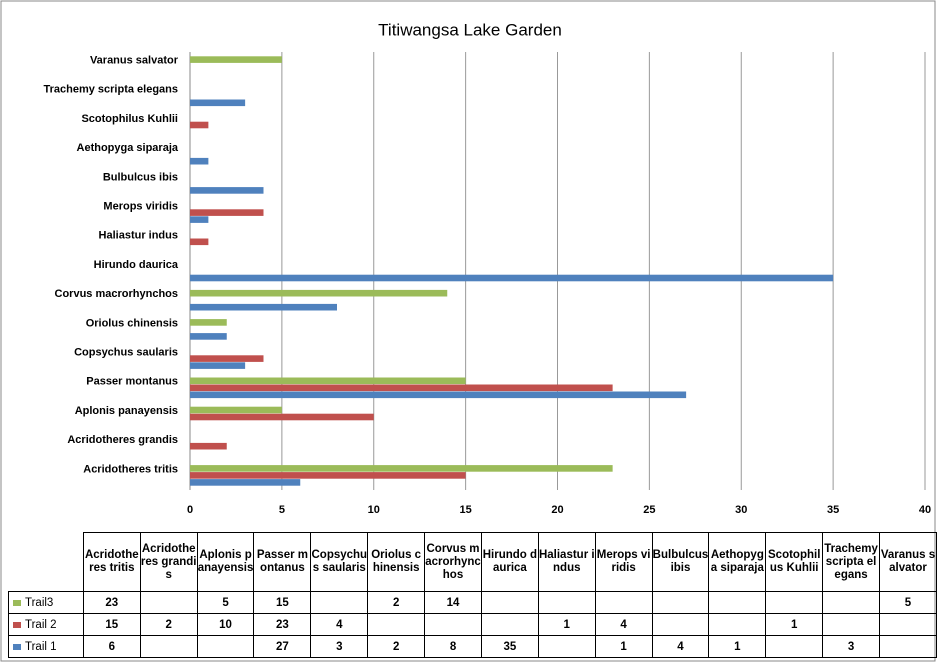  What do you see at coordinates (623, 562) in the screenshot?
I see `column-header: Merops viridis` at bounding box center [623, 562].